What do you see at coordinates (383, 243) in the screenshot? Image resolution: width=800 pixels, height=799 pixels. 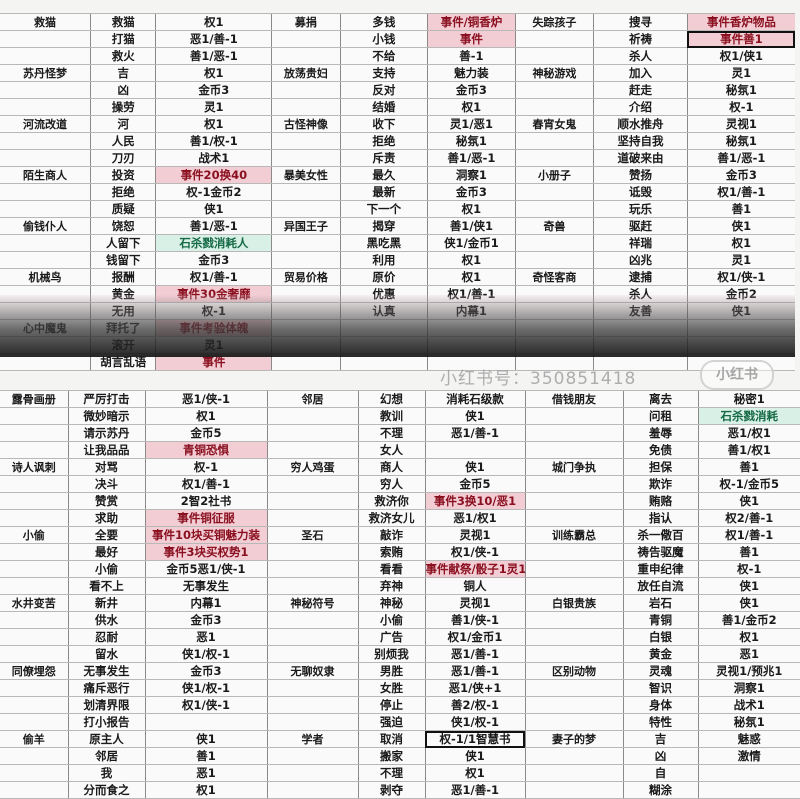 I see `option-cell: 黑吃黑` at bounding box center [383, 243].